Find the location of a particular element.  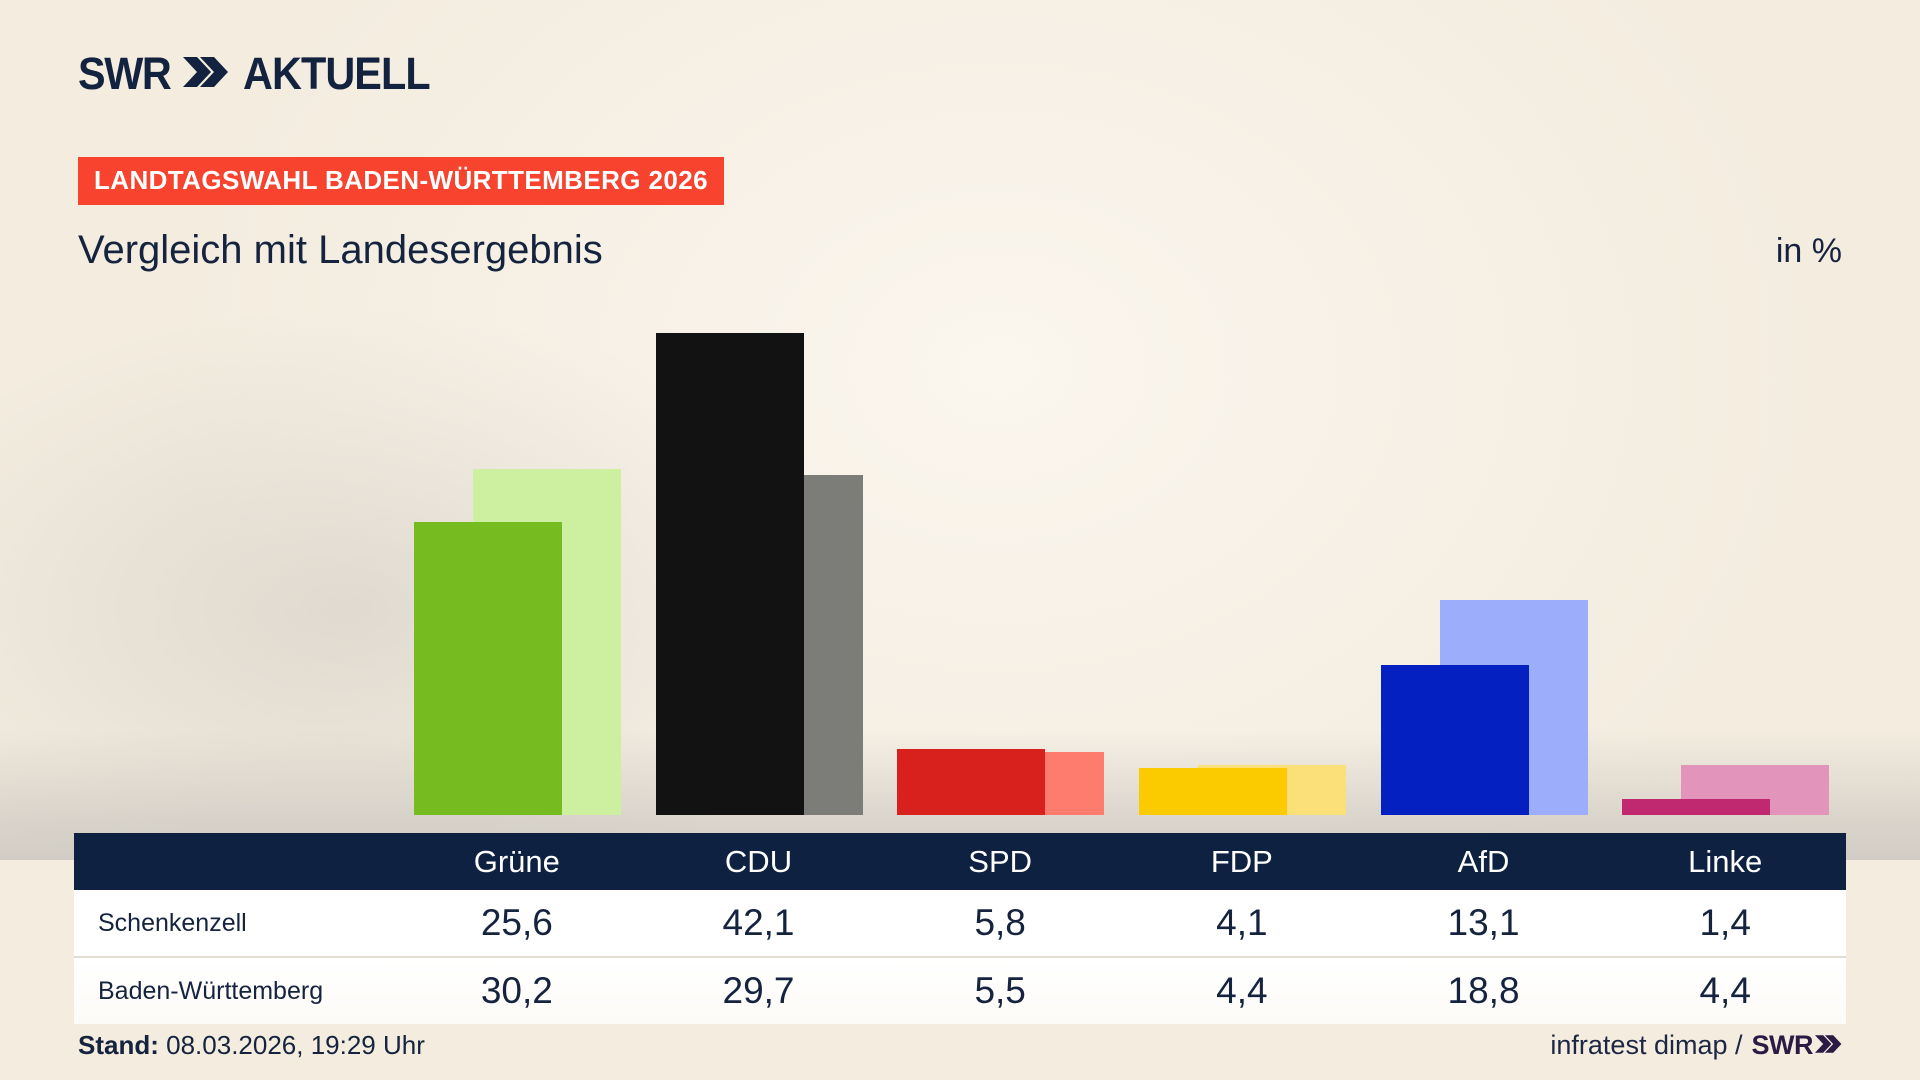

unit-label: in % is located at coordinates (1808, 251).